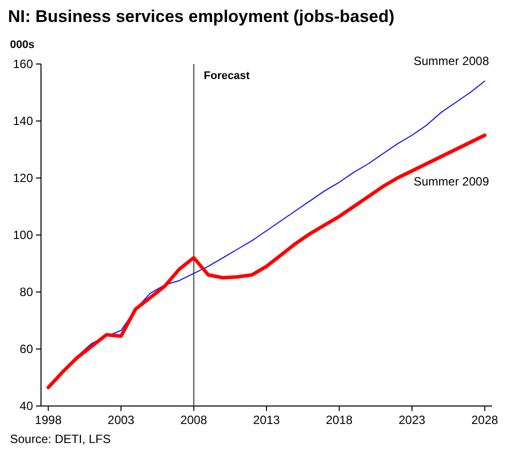  What do you see at coordinates (484, 420) in the screenshot?
I see `x-tick-label: 2028` at bounding box center [484, 420].